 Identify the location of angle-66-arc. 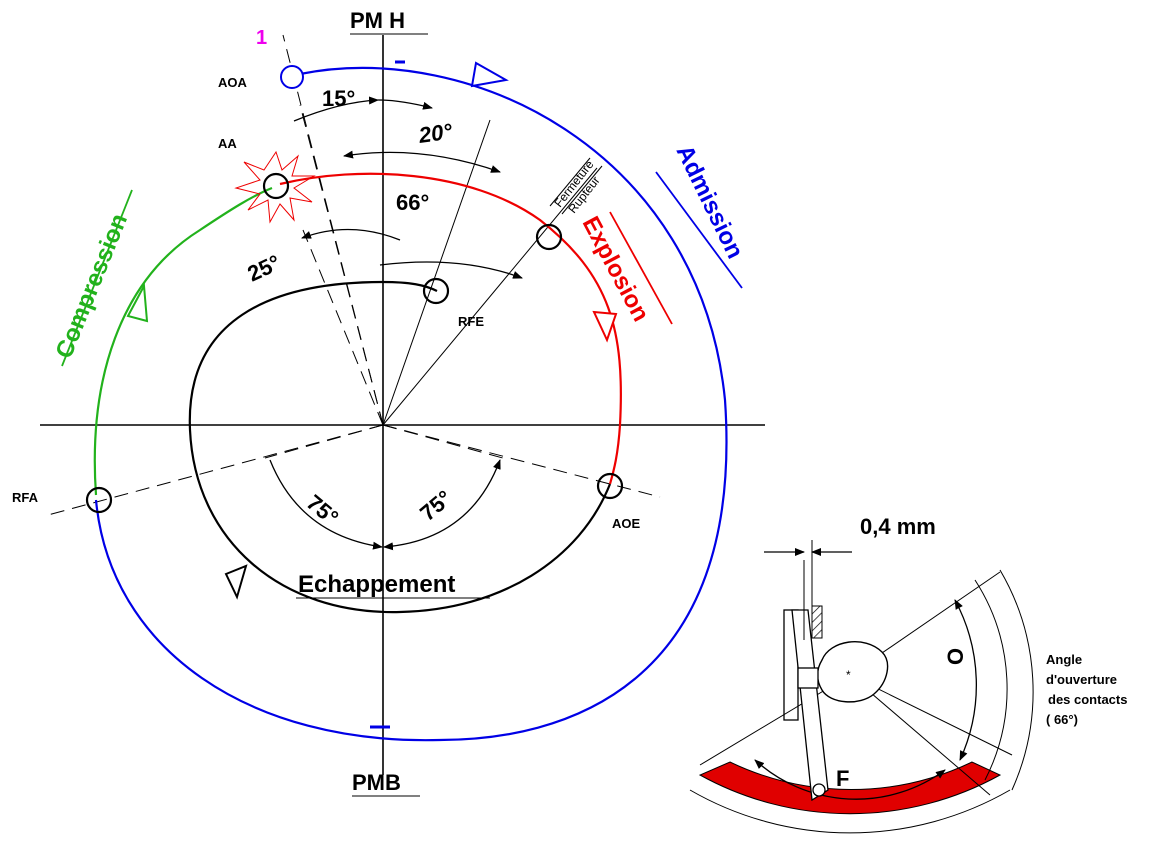
(422, 161).